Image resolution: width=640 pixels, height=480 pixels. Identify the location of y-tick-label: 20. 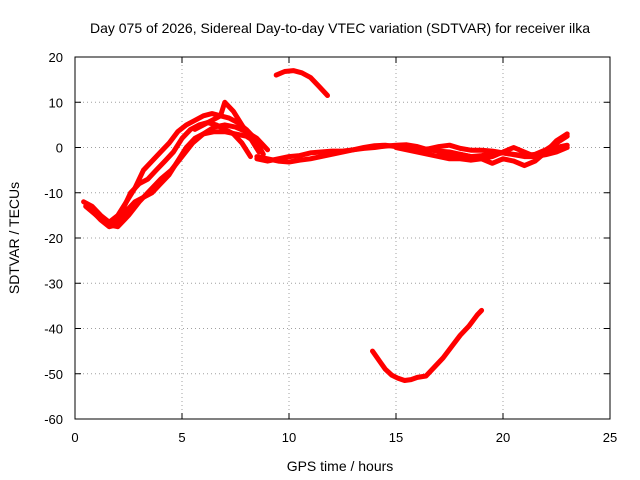
(56, 57).